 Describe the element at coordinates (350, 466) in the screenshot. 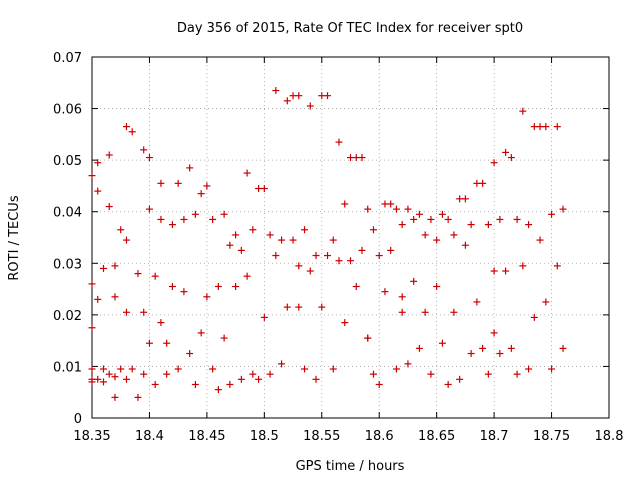

I see `x-axis-label: GPS time / hours` at that location.